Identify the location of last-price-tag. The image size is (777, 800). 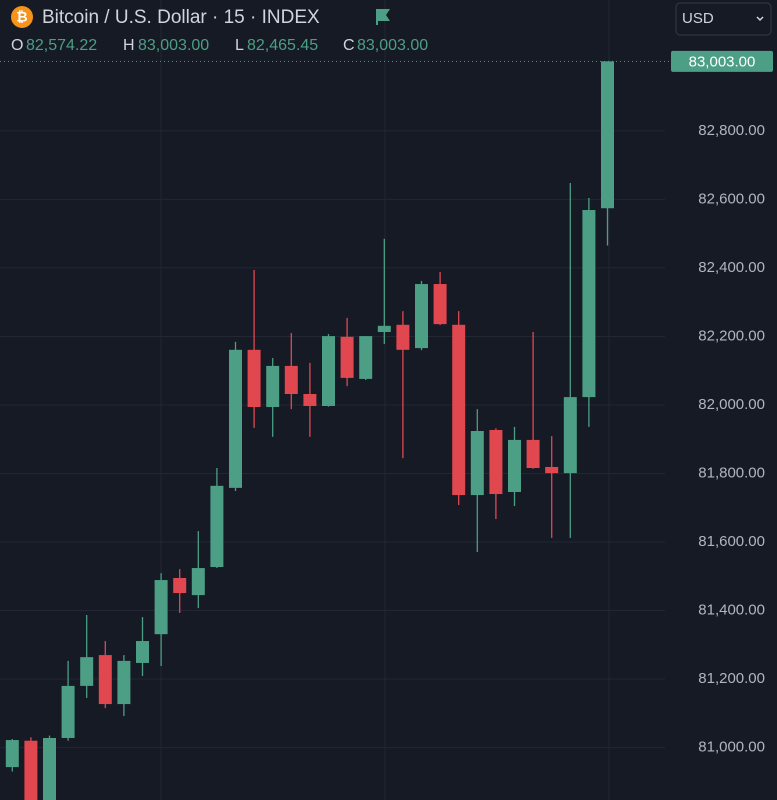
(722, 61).